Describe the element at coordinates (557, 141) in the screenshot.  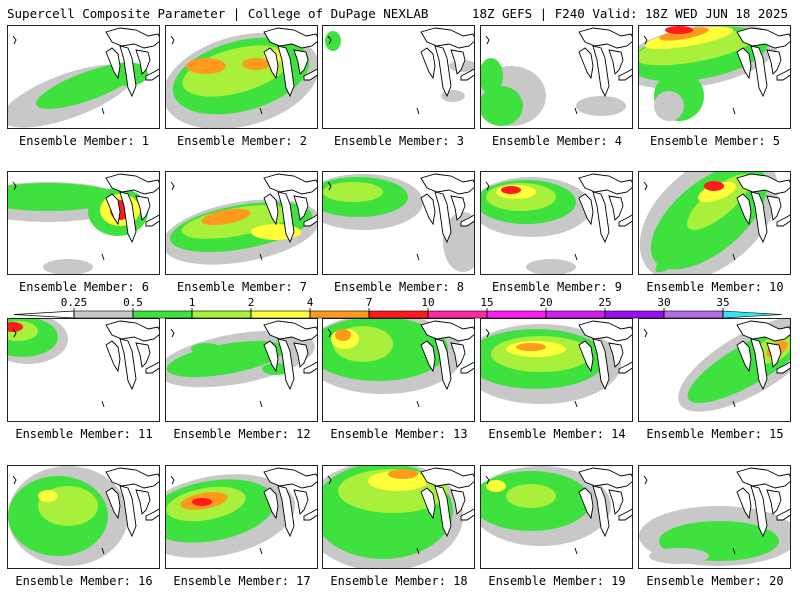
I see `member-label: Ensemble Member: 4` at that location.